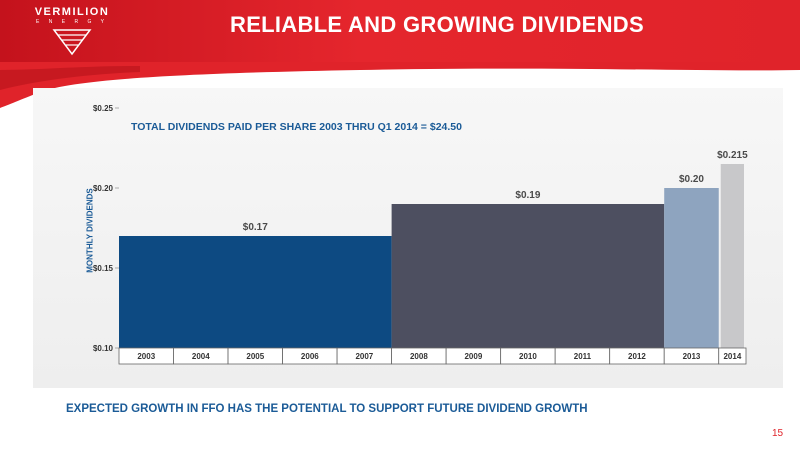 The height and width of the screenshot is (450, 800). Describe the element at coordinates (103, 188) in the screenshot. I see `y-tick-label: $0.20` at that location.